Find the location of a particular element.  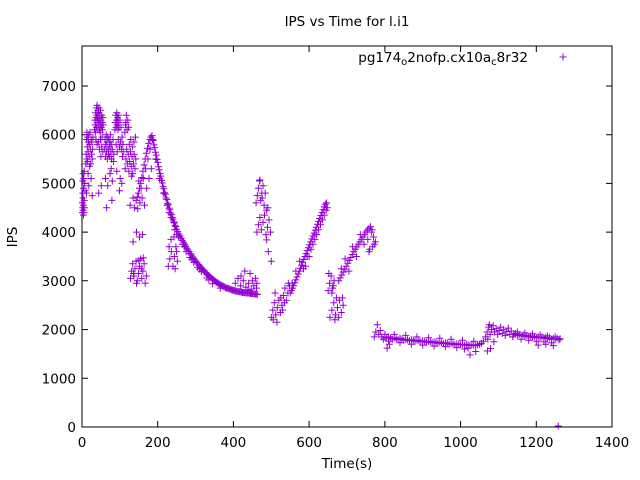

y-axis-tick-labels: 0 1000 2000 3000 4000 5000 6000 7000 is located at coordinates (59, 257).